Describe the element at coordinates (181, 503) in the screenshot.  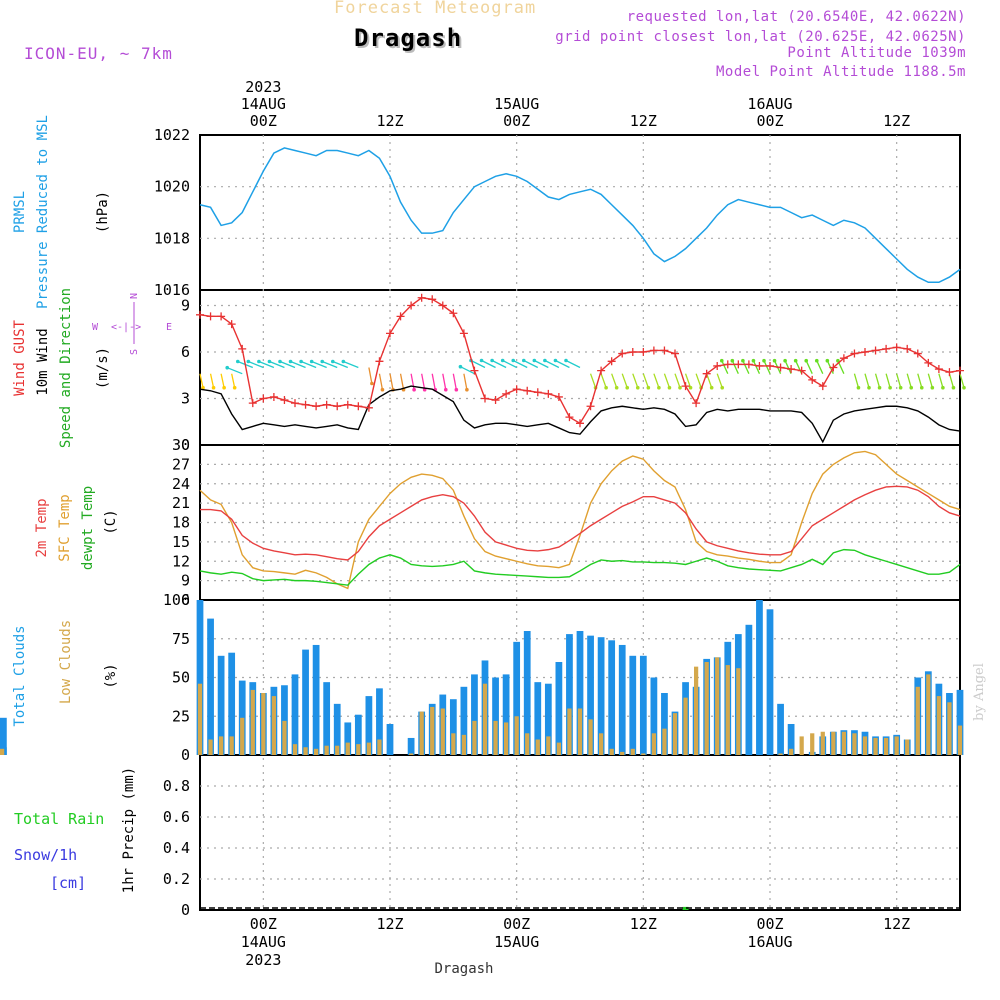
I see `y-tick-label: 21` at that location.